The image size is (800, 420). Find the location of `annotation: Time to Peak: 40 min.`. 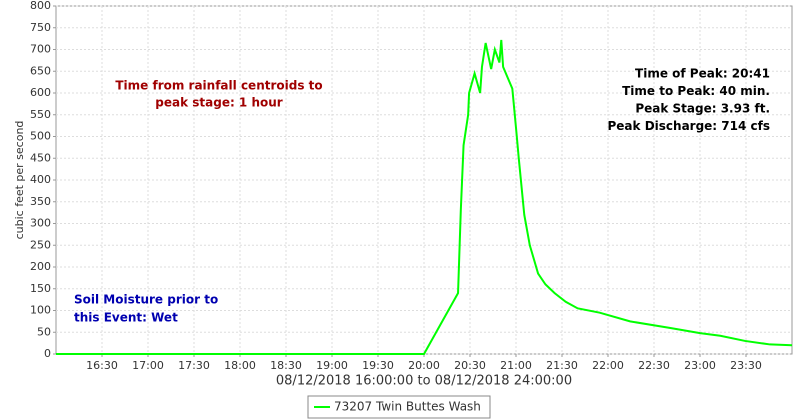

annotation: Time to Peak: 40 min. is located at coordinates (696, 91).